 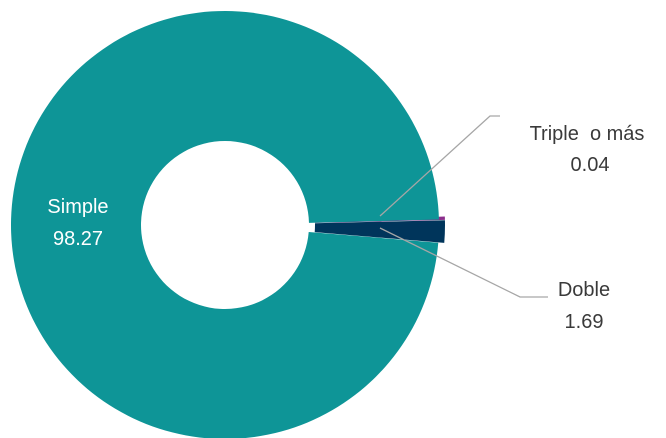 I want to click on slice-doble, so click(x=379, y=231).